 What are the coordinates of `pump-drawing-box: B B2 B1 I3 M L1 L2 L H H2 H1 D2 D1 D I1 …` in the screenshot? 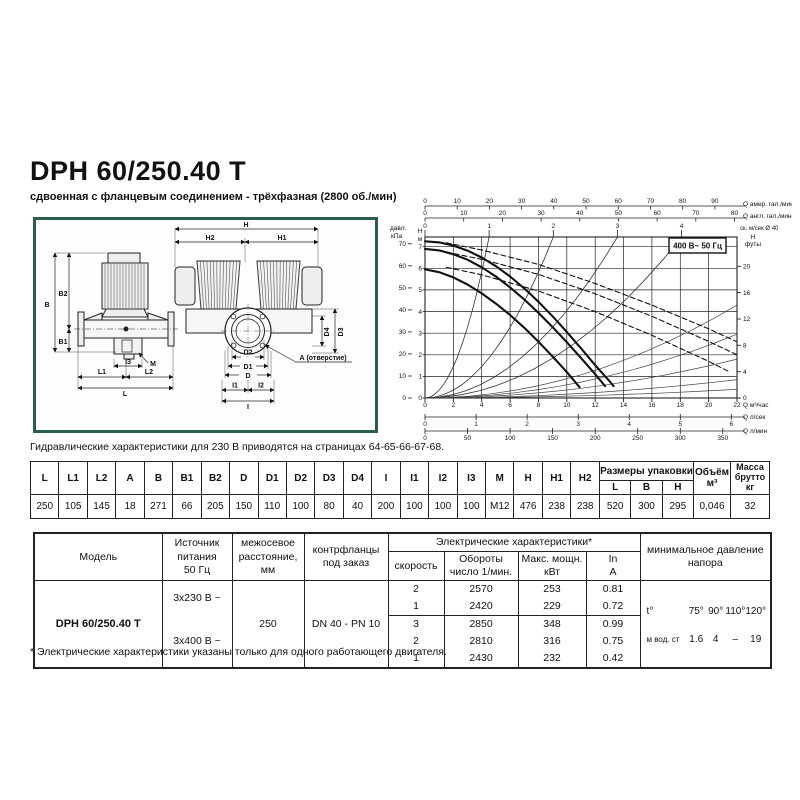 It's located at (205, 325).